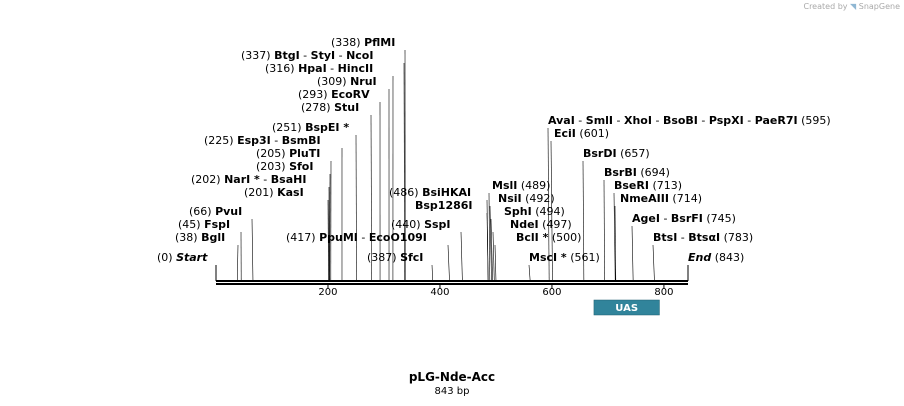 This screenshot has height=406, width=904. Describe the element at coordinates (716, 257) in the screenshot. I see `end-label: End (843)` at that location.